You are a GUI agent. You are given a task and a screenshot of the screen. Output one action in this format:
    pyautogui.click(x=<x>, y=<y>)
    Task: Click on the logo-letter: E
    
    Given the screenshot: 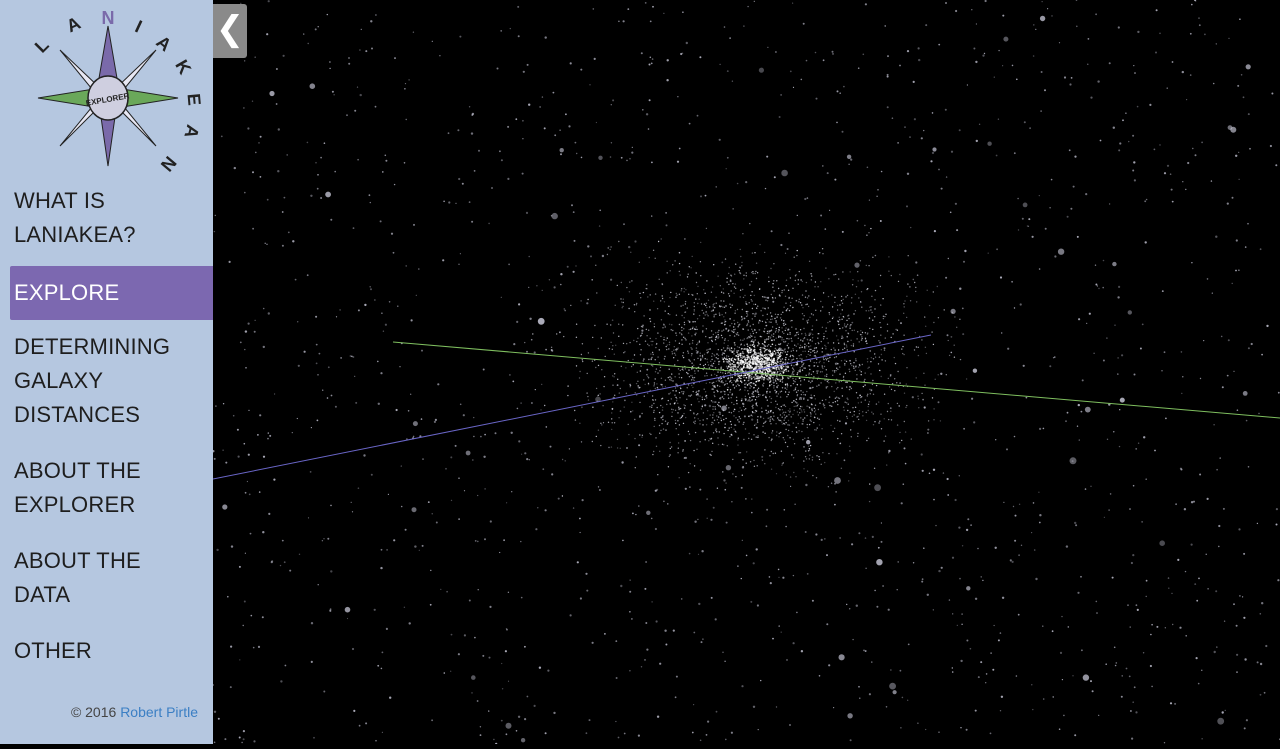 What is the action you would take?
    pyautogui.click(x=192, y=100)
    